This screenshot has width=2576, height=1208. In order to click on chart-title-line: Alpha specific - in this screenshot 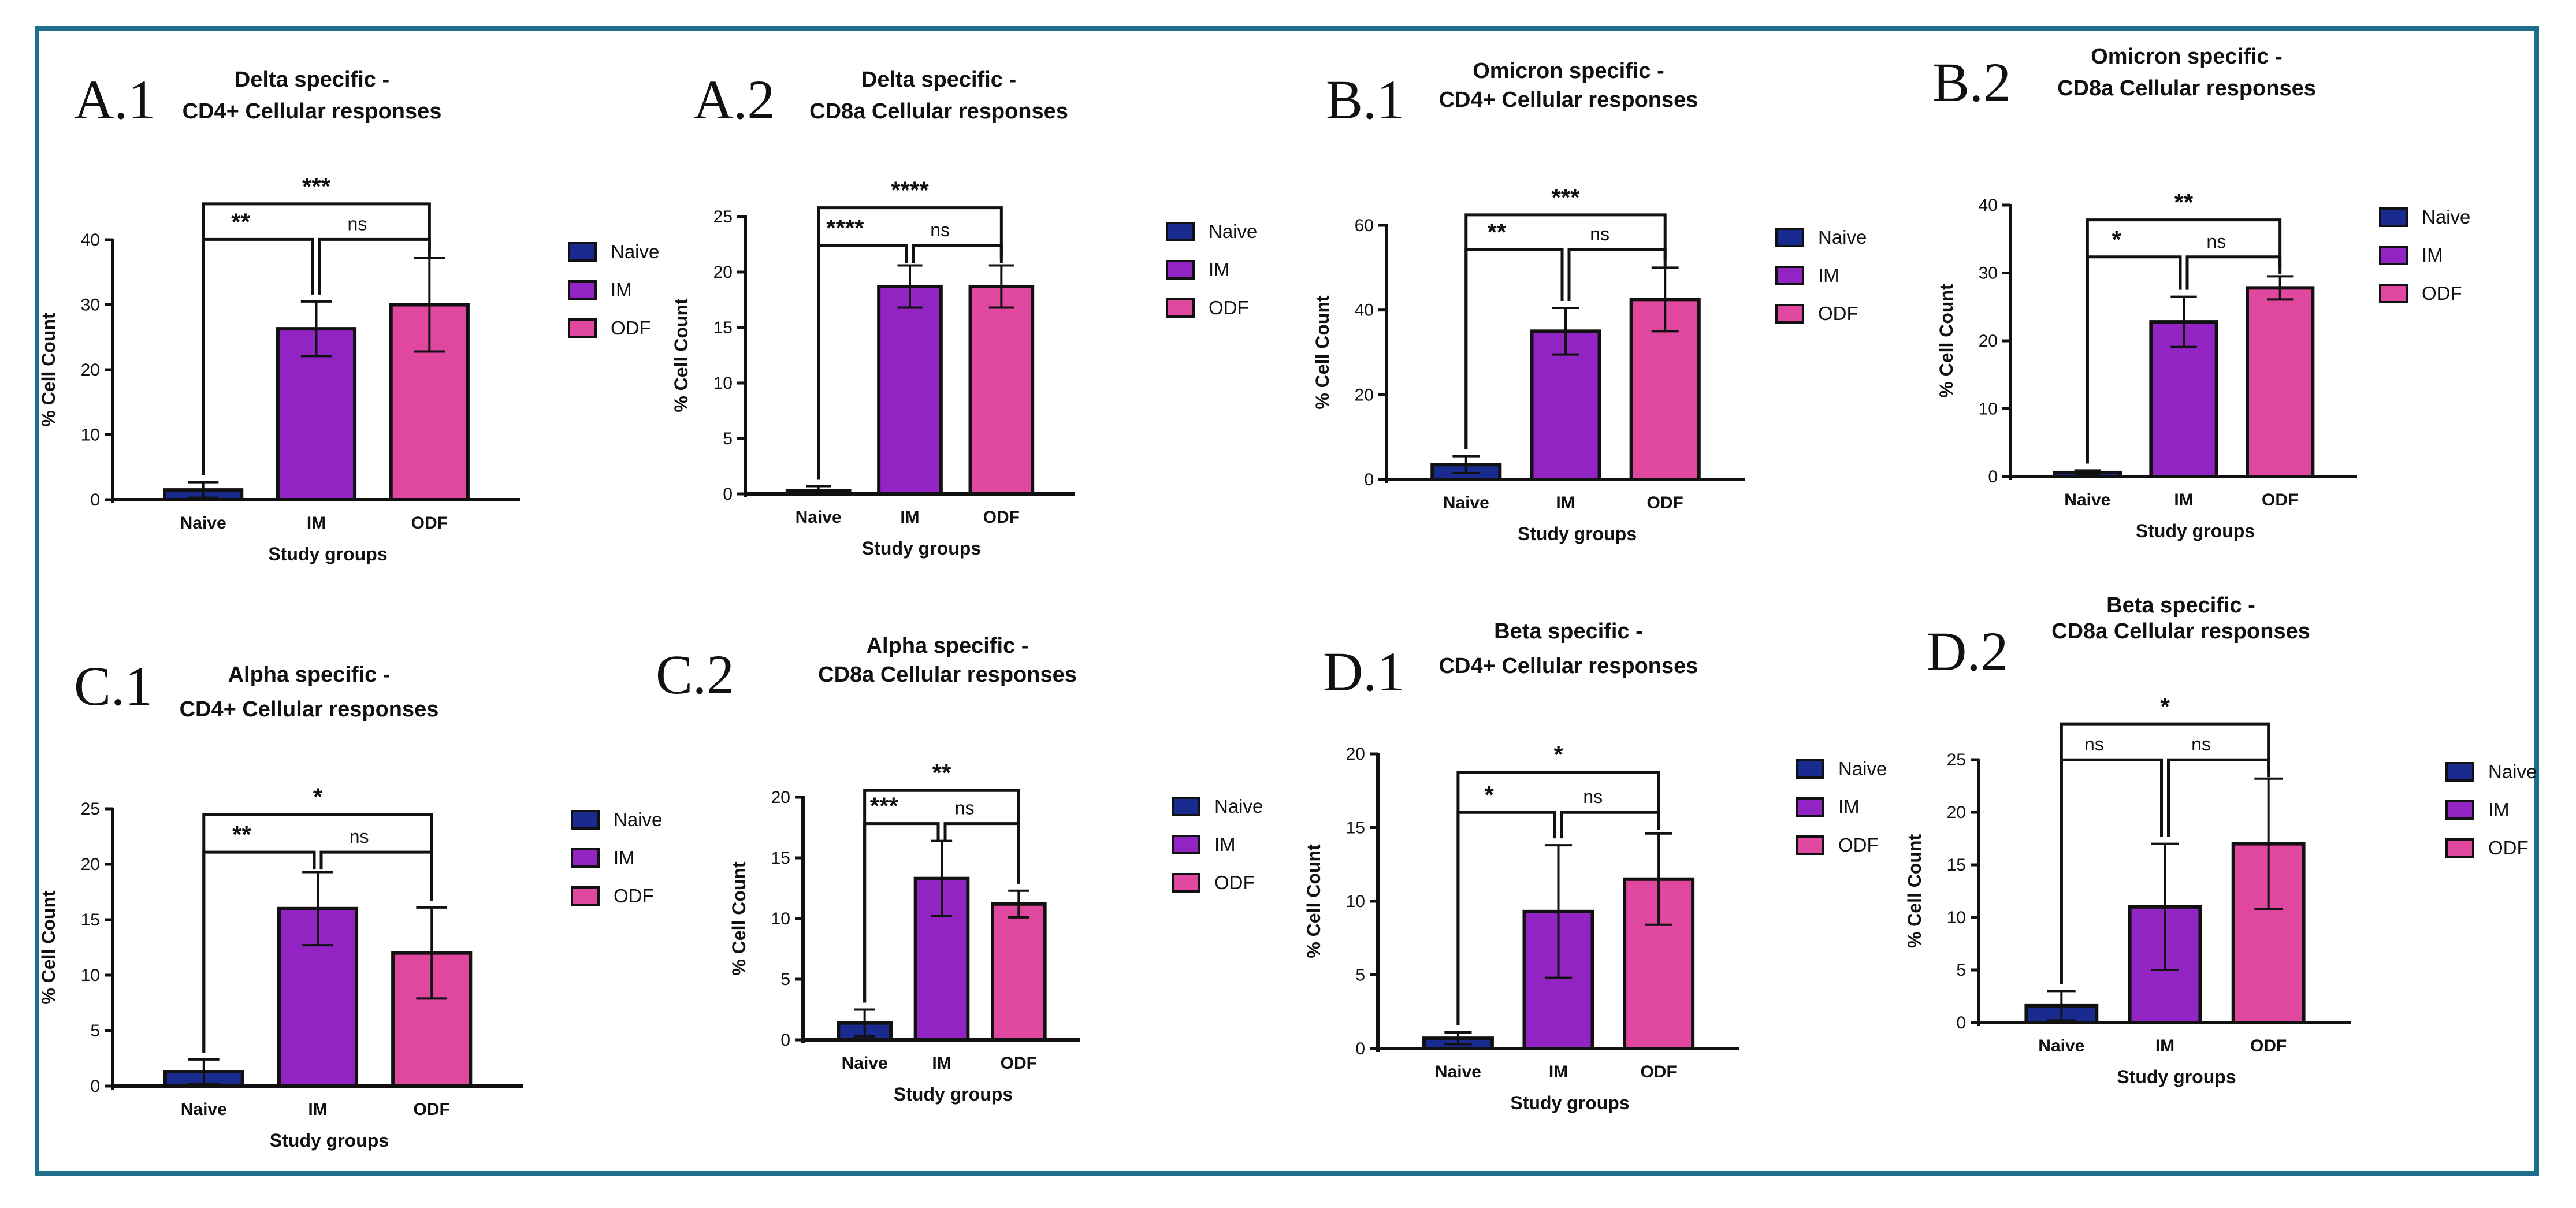, I will do `click(309, 675)`.